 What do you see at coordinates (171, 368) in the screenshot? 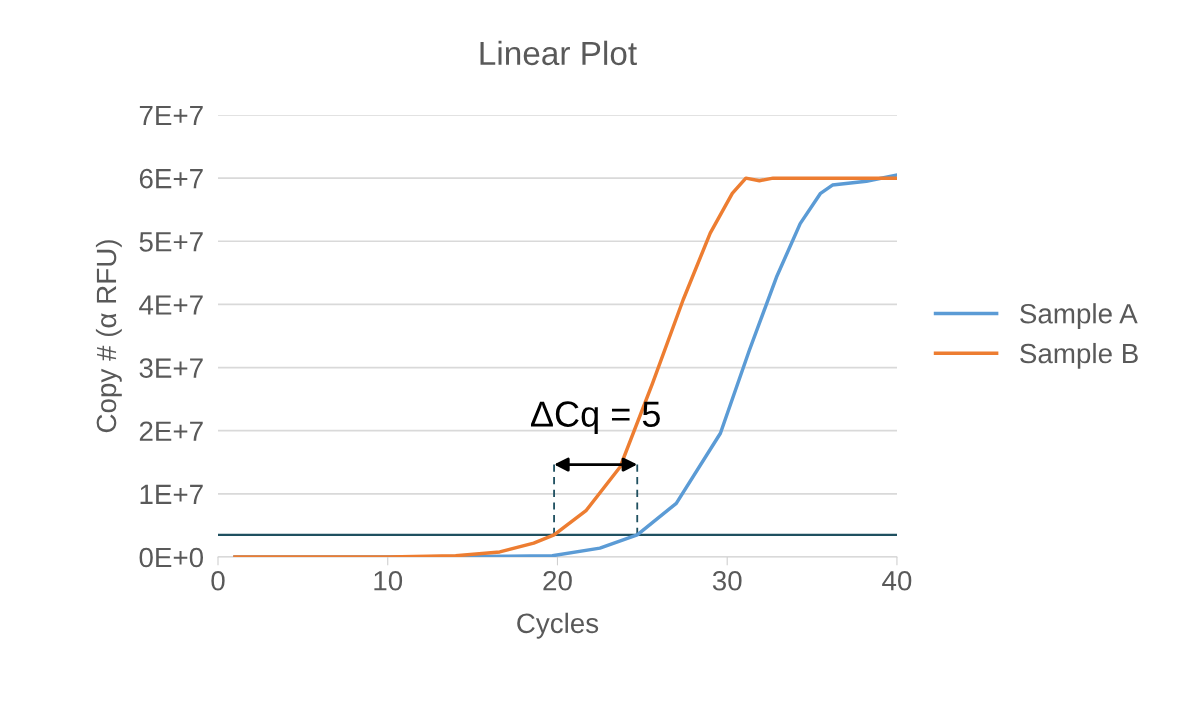
I see `y-tick-label: 3E+7` at bounding box center [171, 368].